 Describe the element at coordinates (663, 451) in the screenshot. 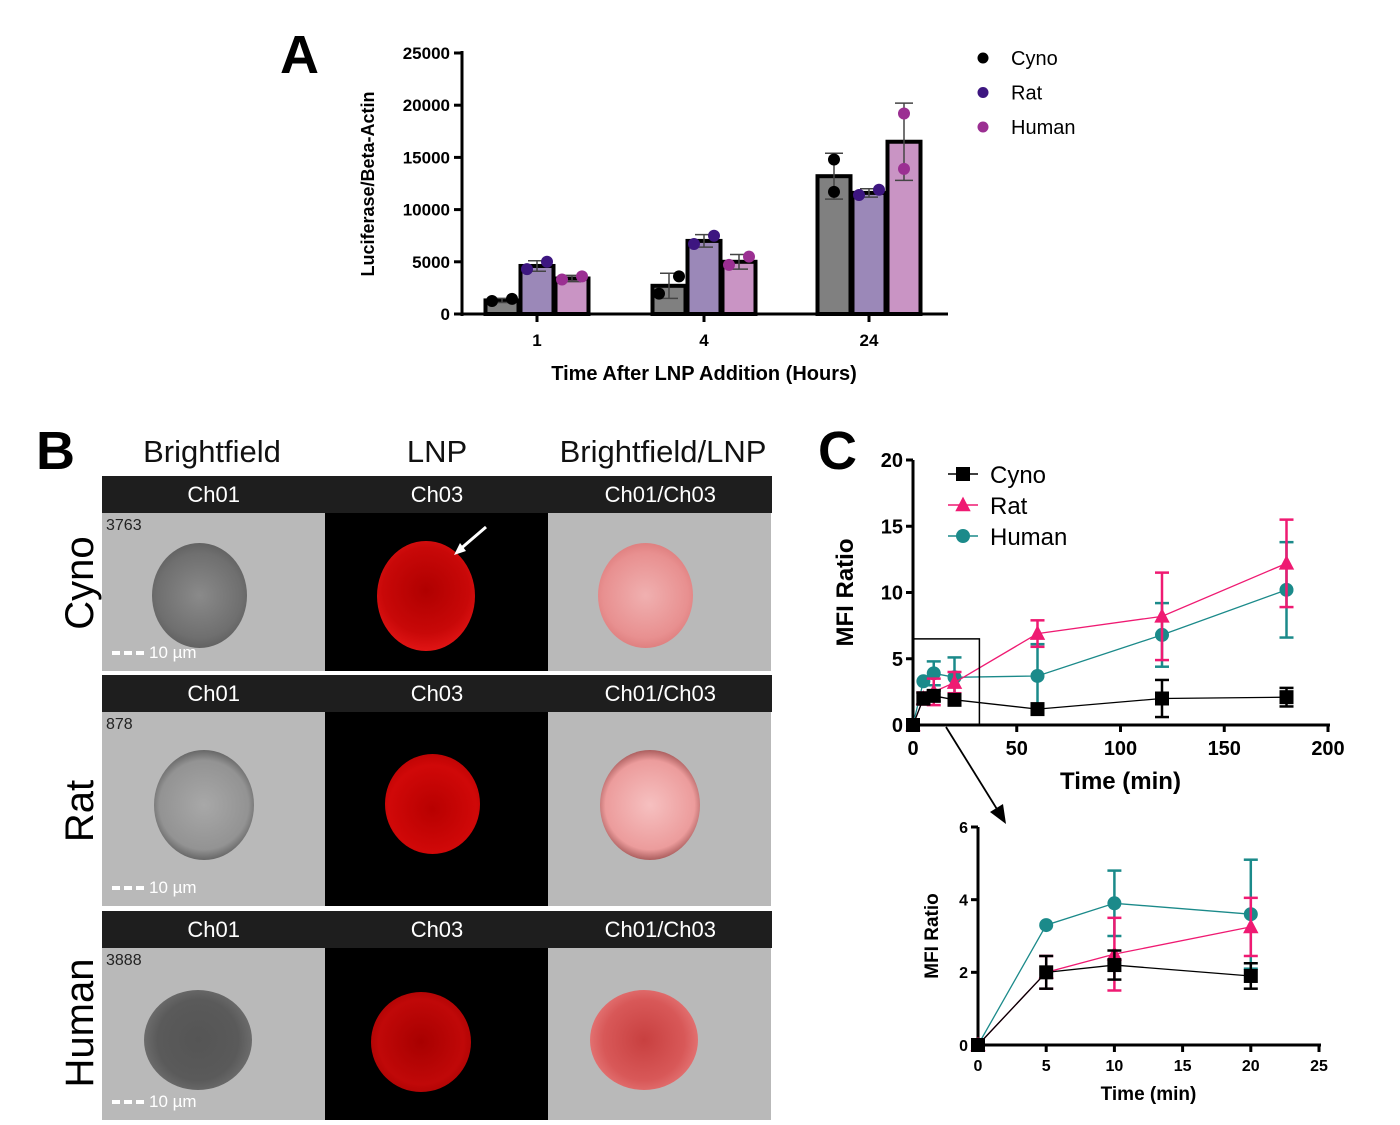

I see `column-header-overlay: Brightfield/LNP` at that location.